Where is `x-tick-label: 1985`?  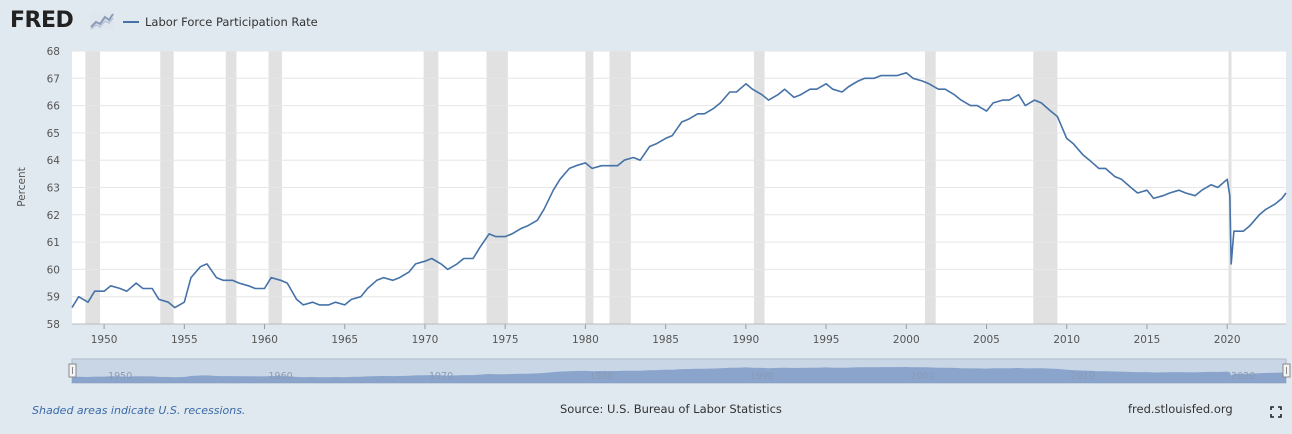 x-tick-label: 1985 is located at coordinates (665, 340).